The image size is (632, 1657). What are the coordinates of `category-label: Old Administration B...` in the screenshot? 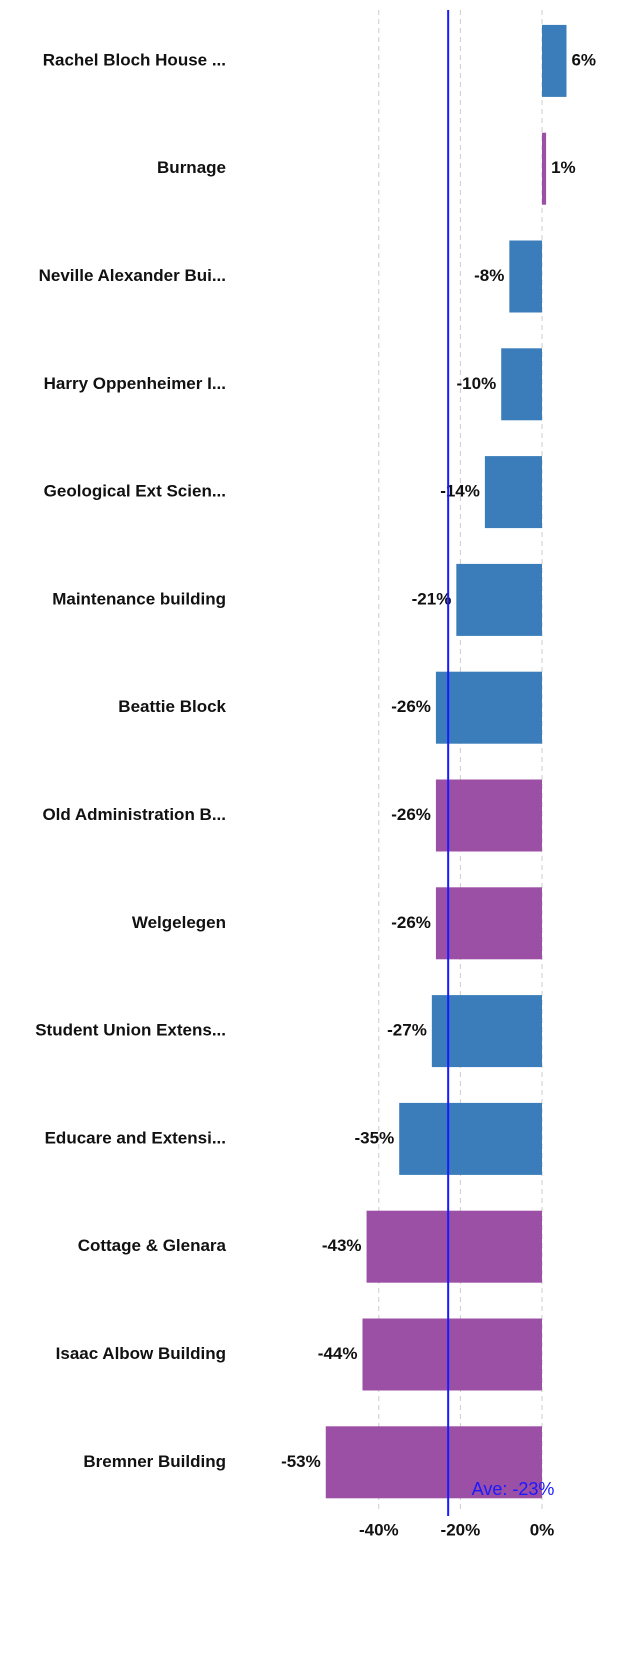 It's located at (134, 814).